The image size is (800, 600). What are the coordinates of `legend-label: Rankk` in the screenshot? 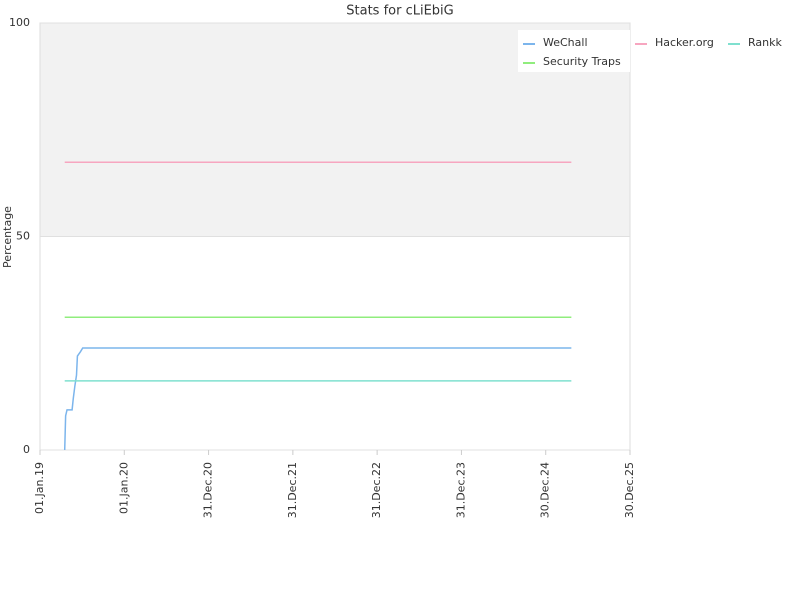 It's located at (765, 42).